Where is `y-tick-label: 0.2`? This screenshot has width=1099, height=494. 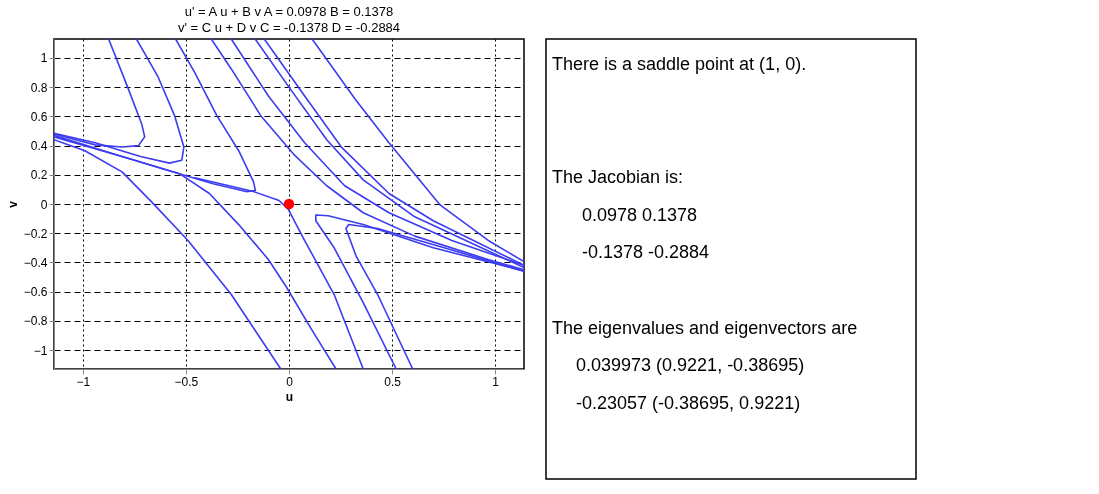
y-tick-label: 0.2 is located at coordinates (39, 175).